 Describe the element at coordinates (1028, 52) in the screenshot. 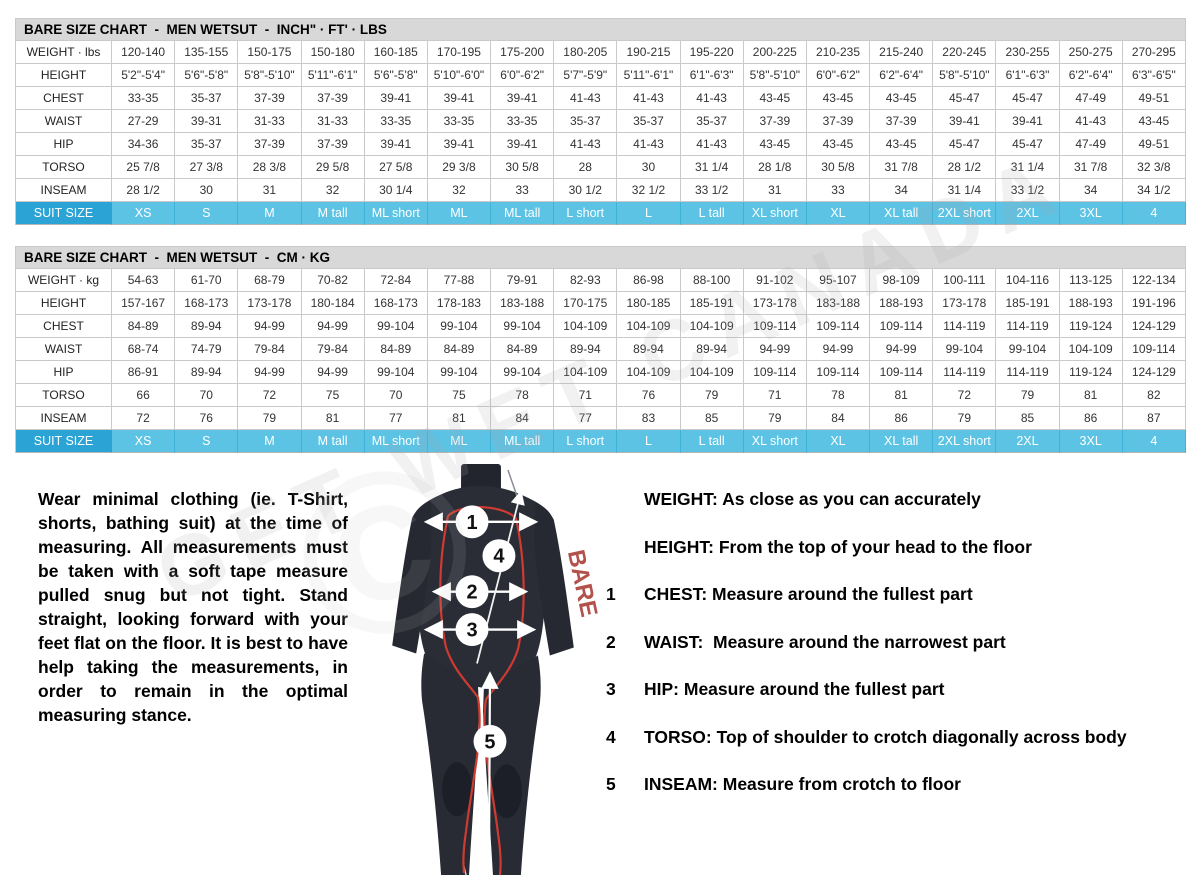

I see `size-cell: 230-255` at that location.